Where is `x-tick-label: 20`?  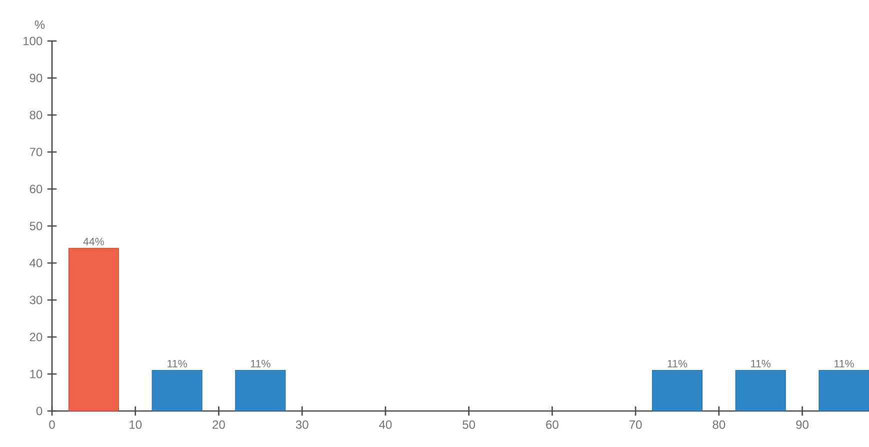
x-tick-label: 20 is located at coordinates (218, 424).